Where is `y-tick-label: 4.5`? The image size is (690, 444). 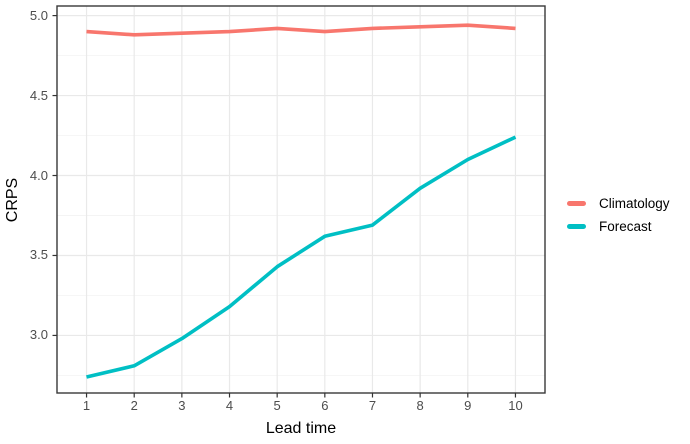
y-tick-label: 4.5 is located at coordinates (38, 95).